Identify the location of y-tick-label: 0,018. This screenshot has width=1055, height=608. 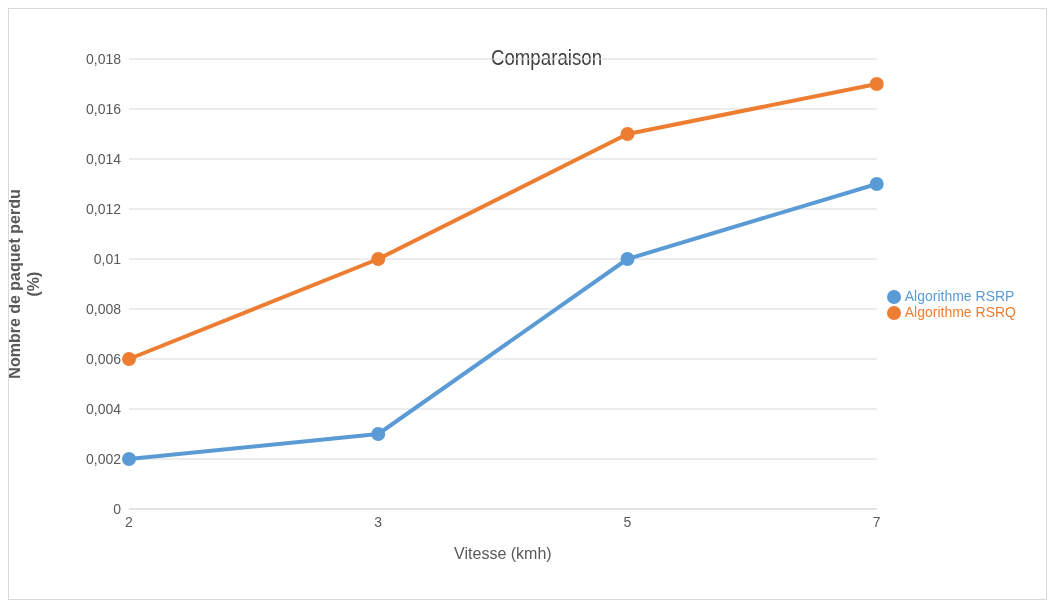
(103, 58).